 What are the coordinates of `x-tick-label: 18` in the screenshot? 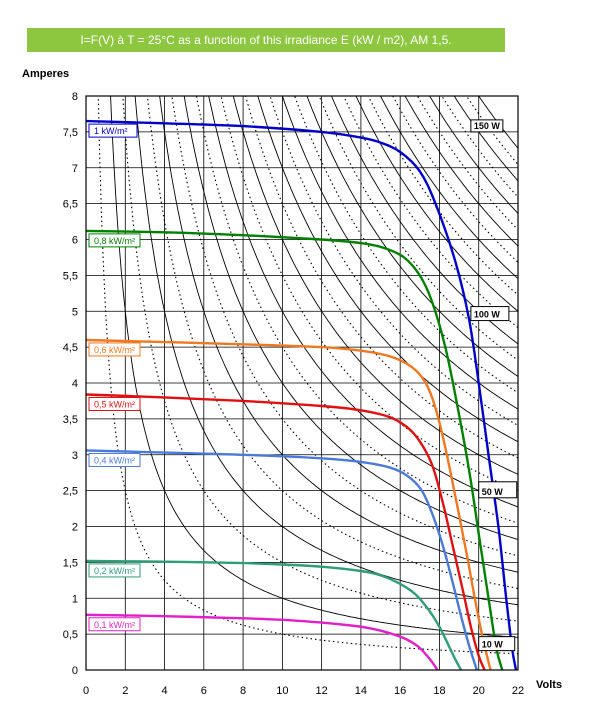 It's located at (439, 691).